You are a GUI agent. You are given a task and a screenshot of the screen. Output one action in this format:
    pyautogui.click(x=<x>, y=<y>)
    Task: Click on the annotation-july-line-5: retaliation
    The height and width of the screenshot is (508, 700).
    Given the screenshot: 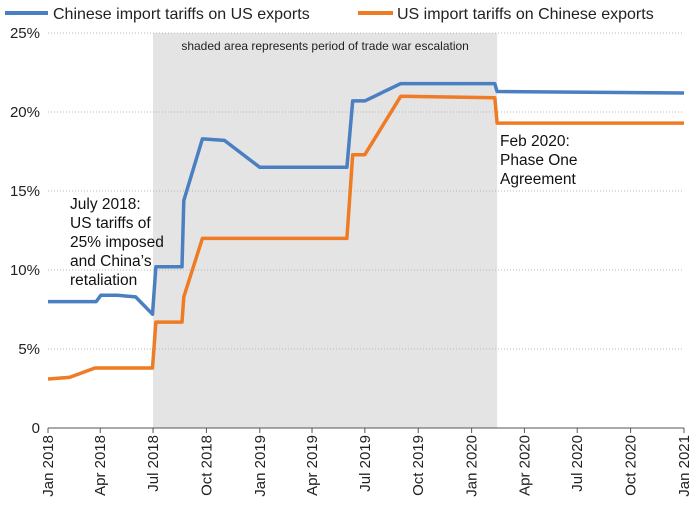 What is the action you would take?
    pyautogui.click(x=103, y=280)
    